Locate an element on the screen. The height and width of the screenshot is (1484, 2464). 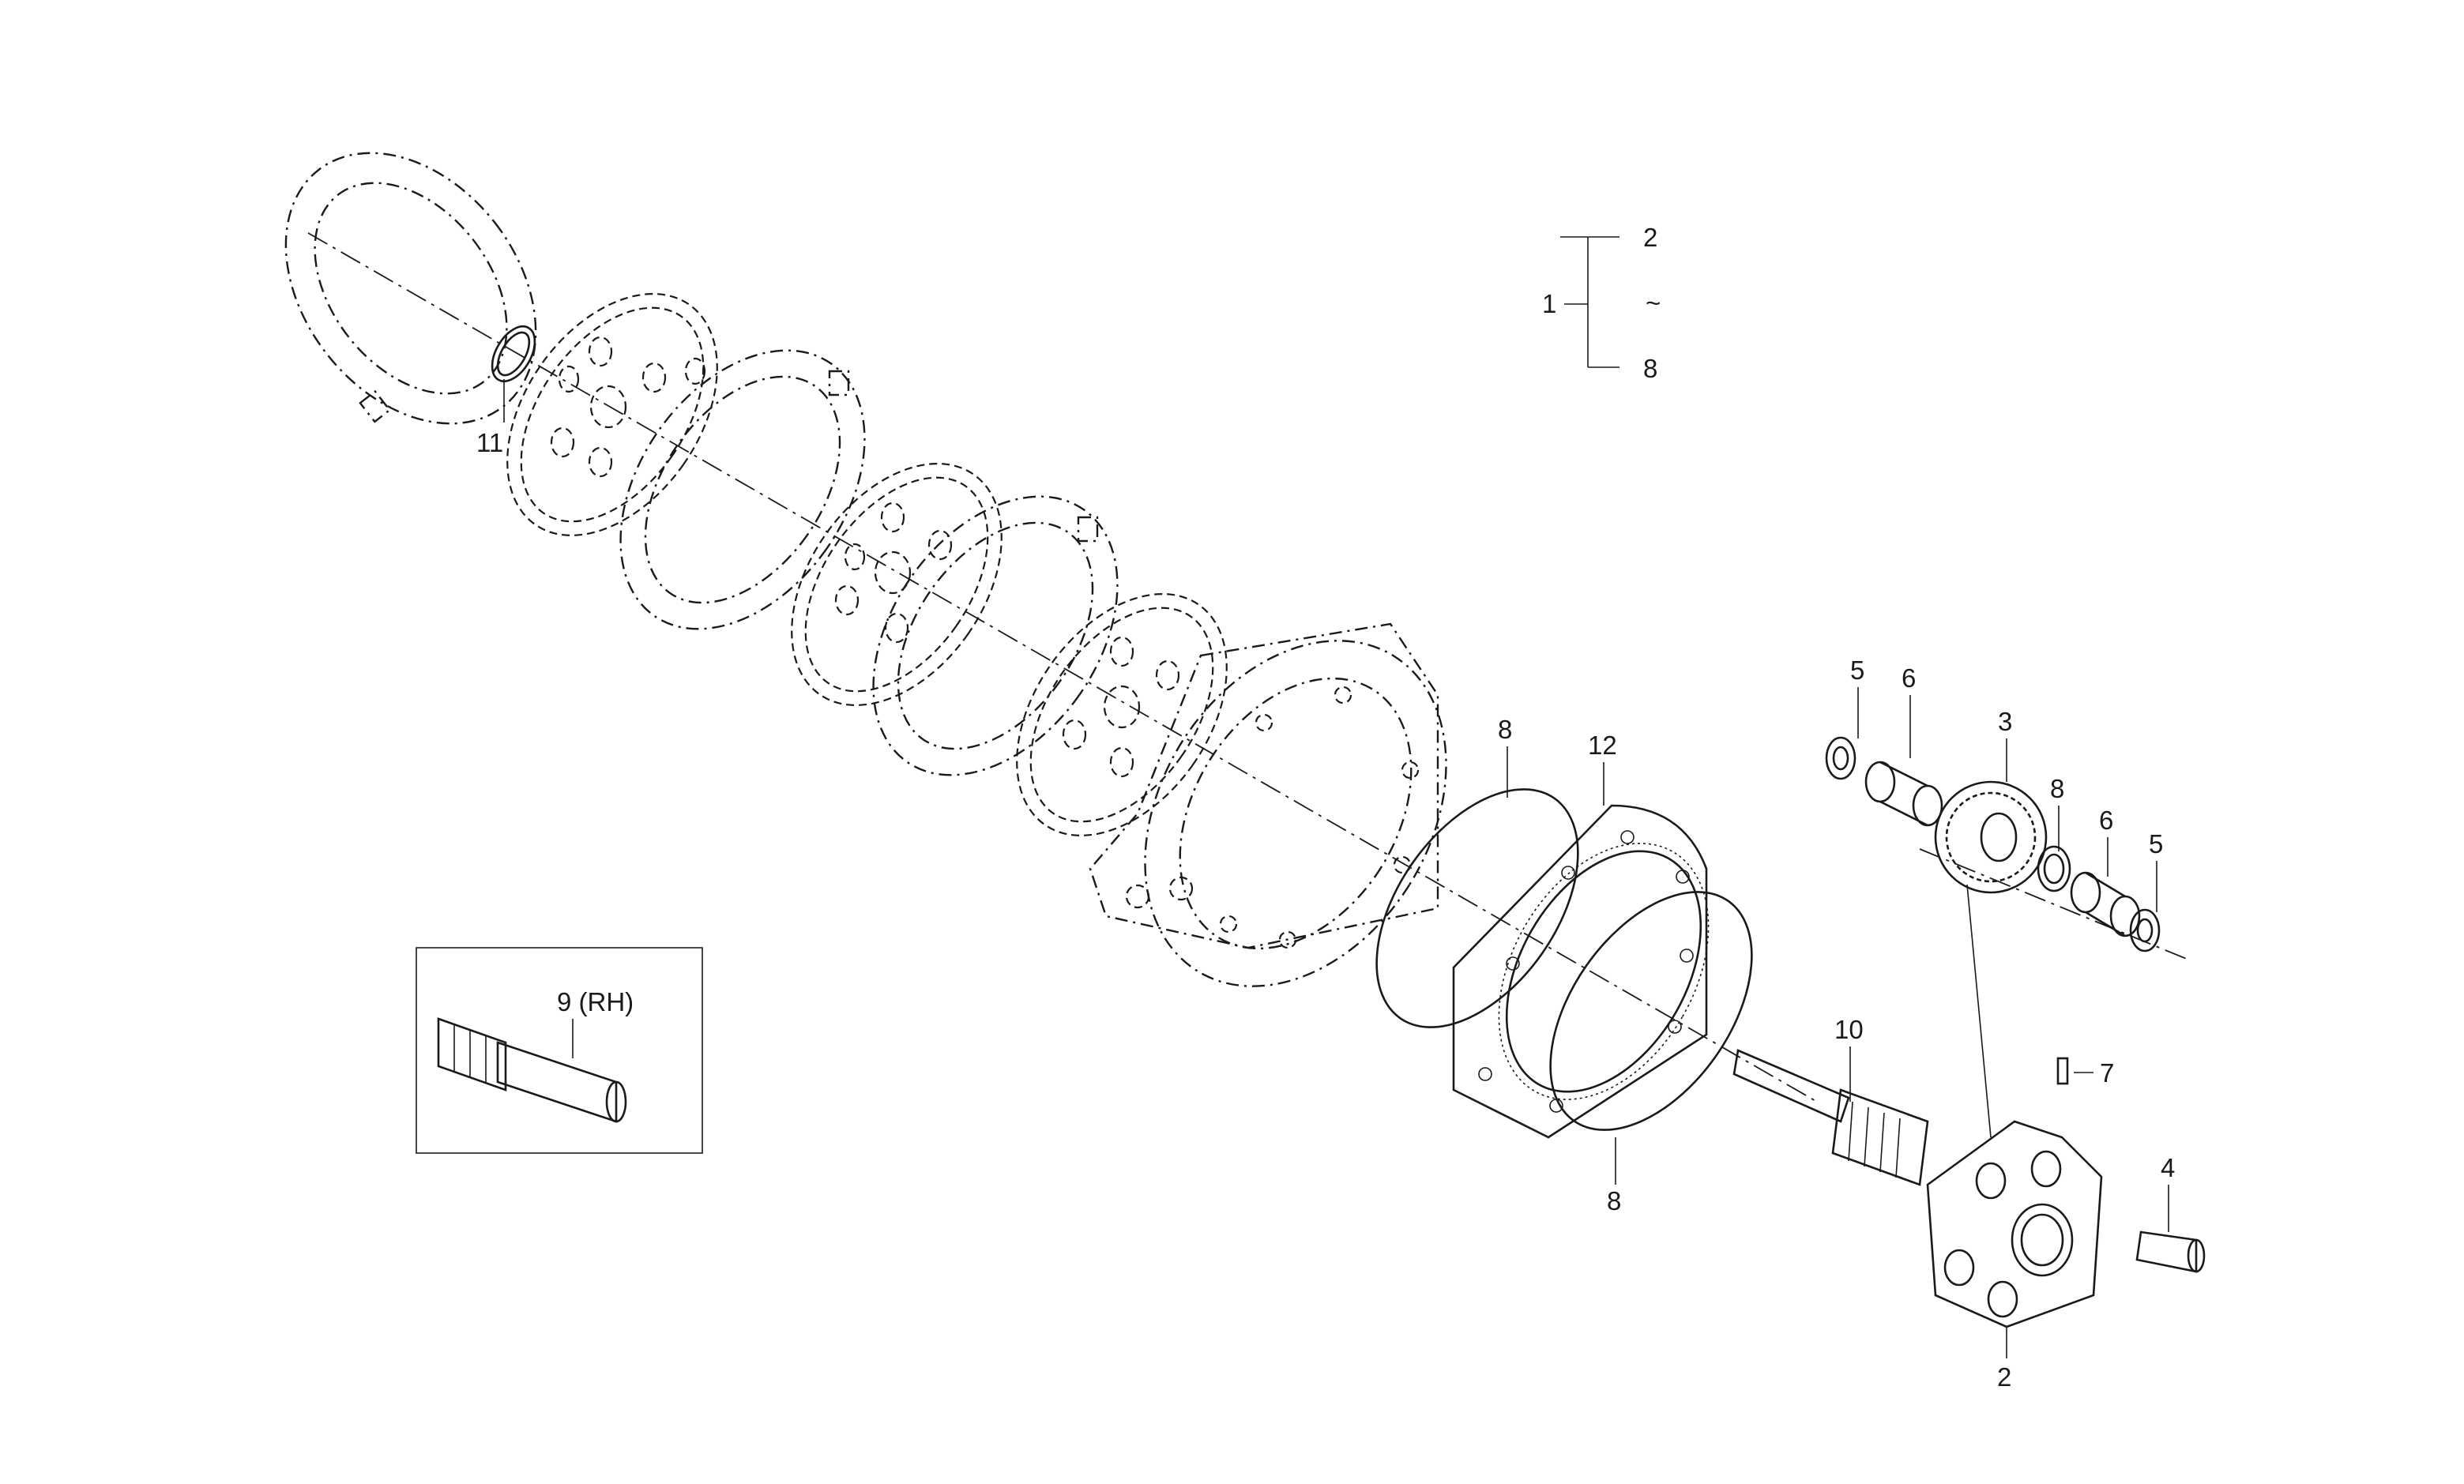
callout-6-right: 6 is located at coordinates (2106, 820).